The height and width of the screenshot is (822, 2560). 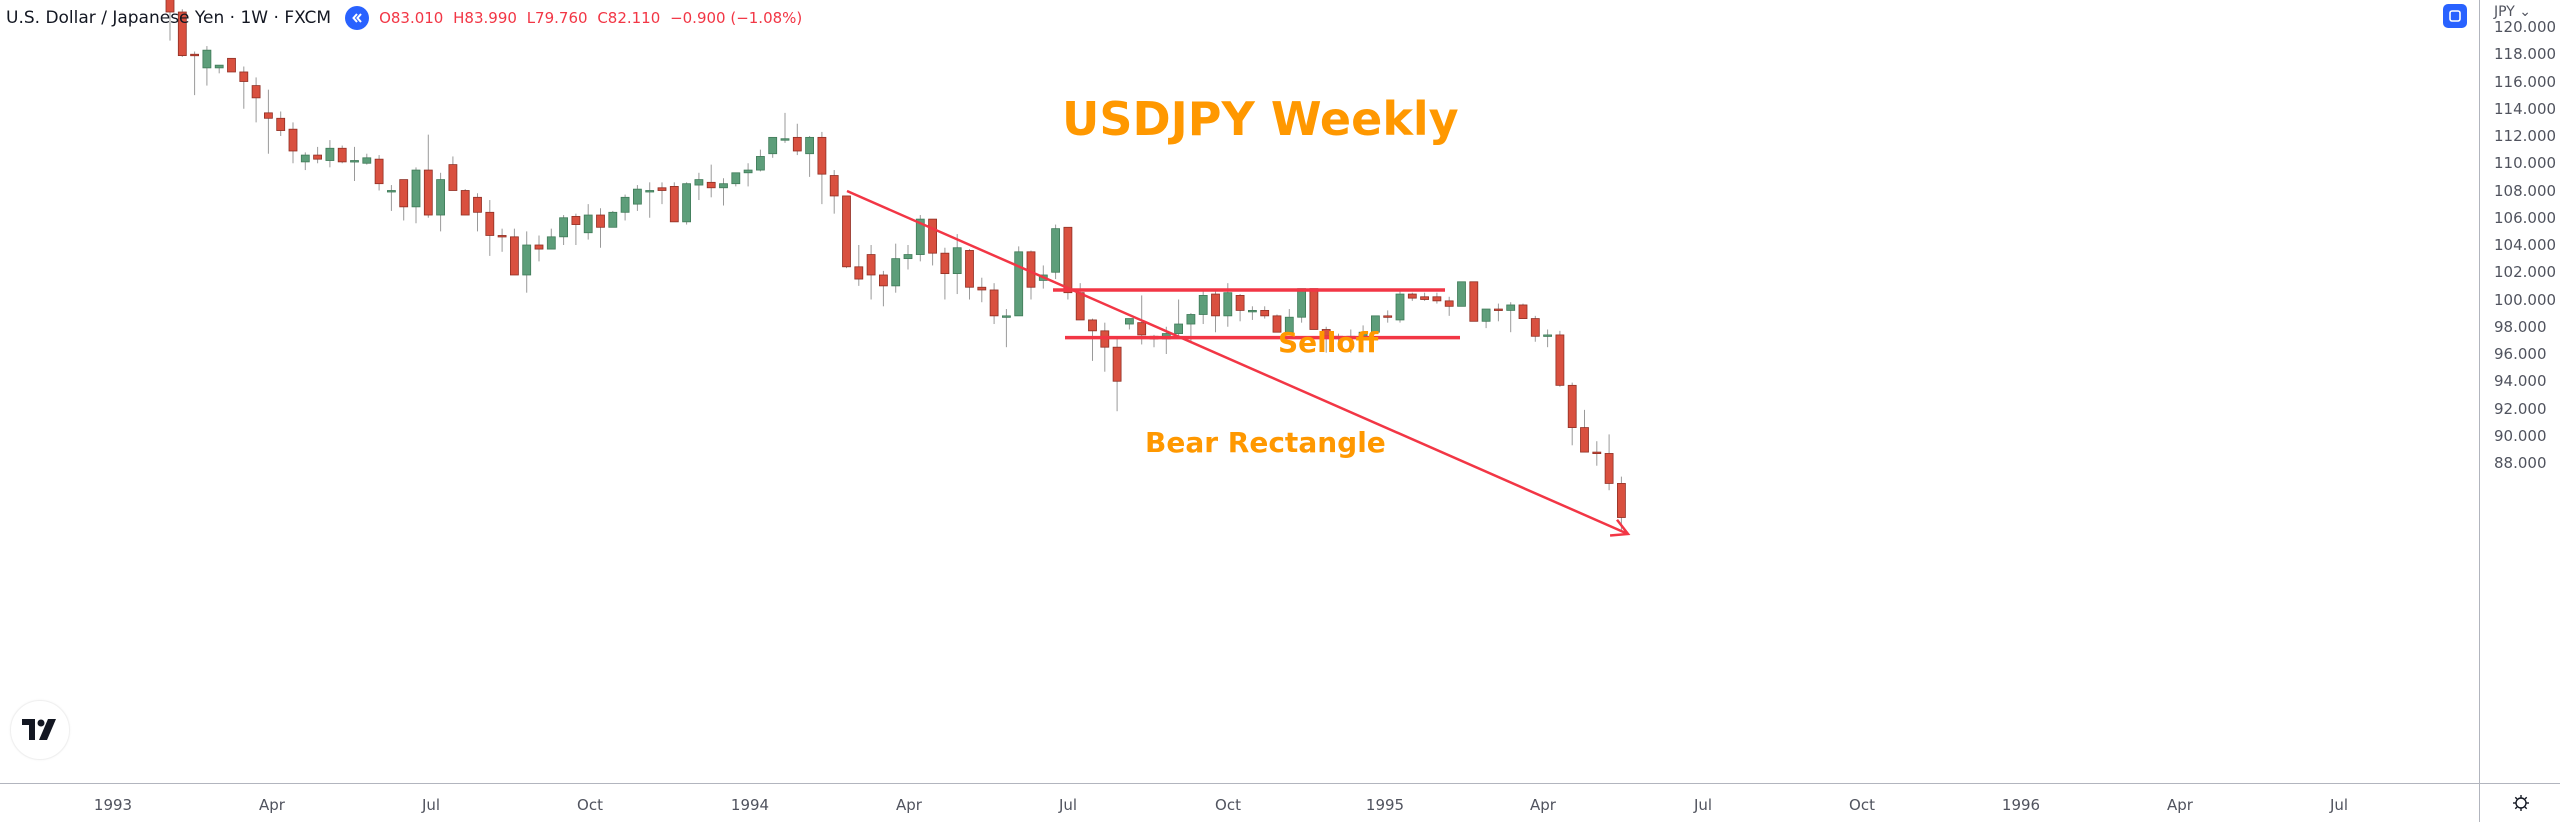 I want to click on tradingview-logo-button, so click(x=40, y=730).